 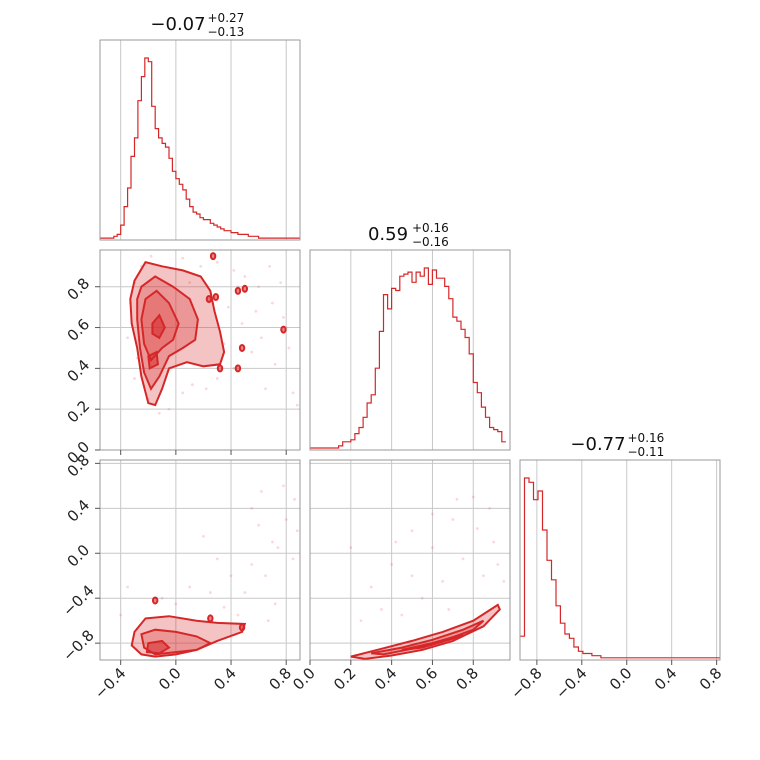 What do you see at coordinates (177, 24) in the screenshot?
I see `param-title-median-0: −0.07` at bounding box center [177, 24].